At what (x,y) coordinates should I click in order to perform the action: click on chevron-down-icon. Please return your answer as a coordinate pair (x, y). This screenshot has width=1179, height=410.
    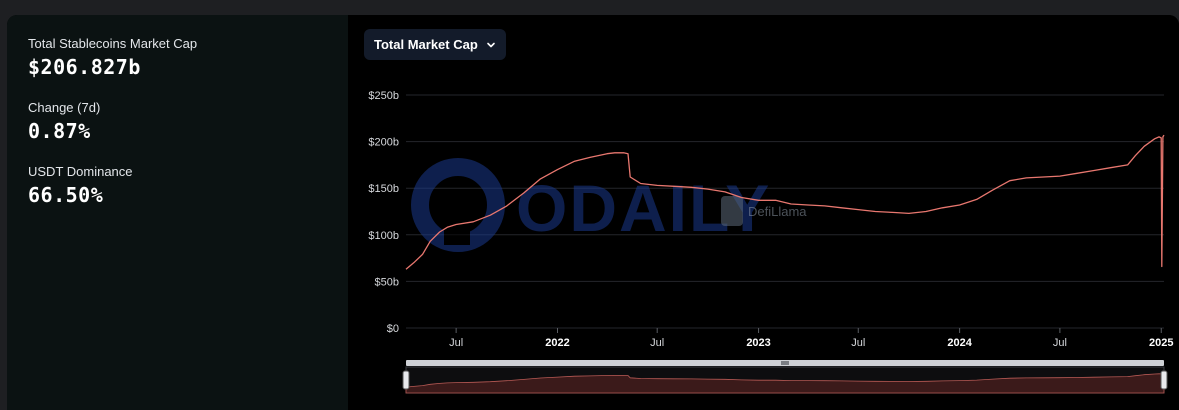
    Looking at the image, I should click on (490, 44).